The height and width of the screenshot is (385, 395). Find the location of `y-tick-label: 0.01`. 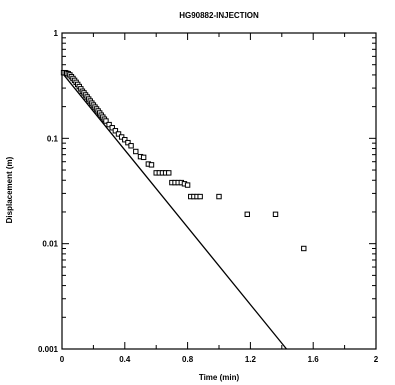

y-tick-label: 0.01 is located at coordinates (50, 244).